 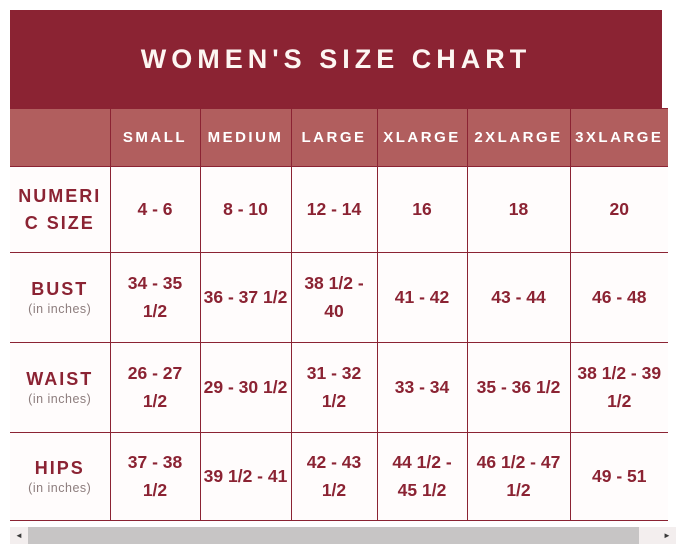 I want to click on arrow-right-icon: ►, so click(x=667, y=535).